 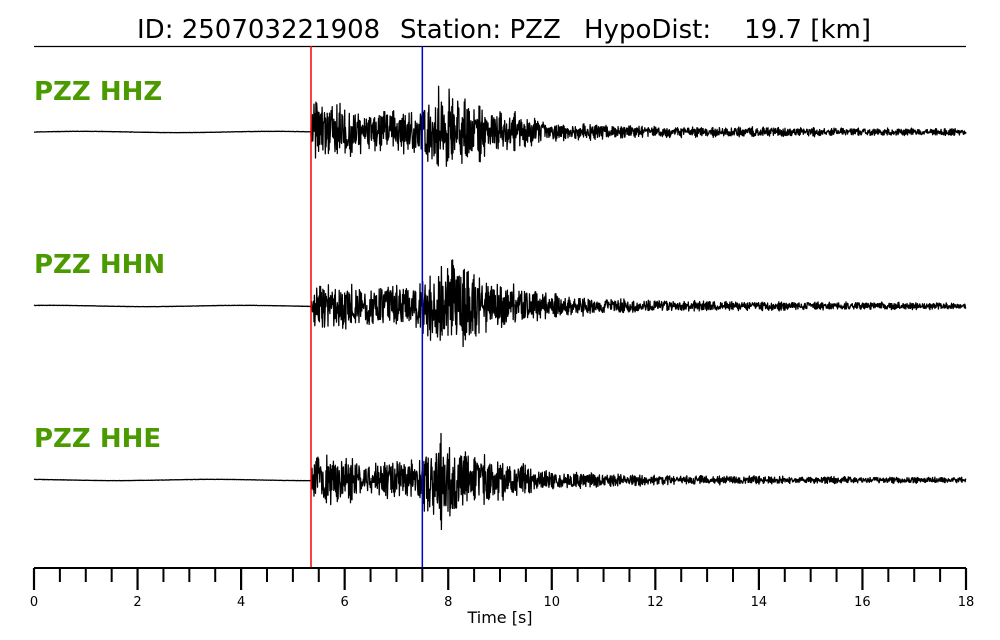 I want to click on x-tick-label: 4, so click(x=241, y=602).